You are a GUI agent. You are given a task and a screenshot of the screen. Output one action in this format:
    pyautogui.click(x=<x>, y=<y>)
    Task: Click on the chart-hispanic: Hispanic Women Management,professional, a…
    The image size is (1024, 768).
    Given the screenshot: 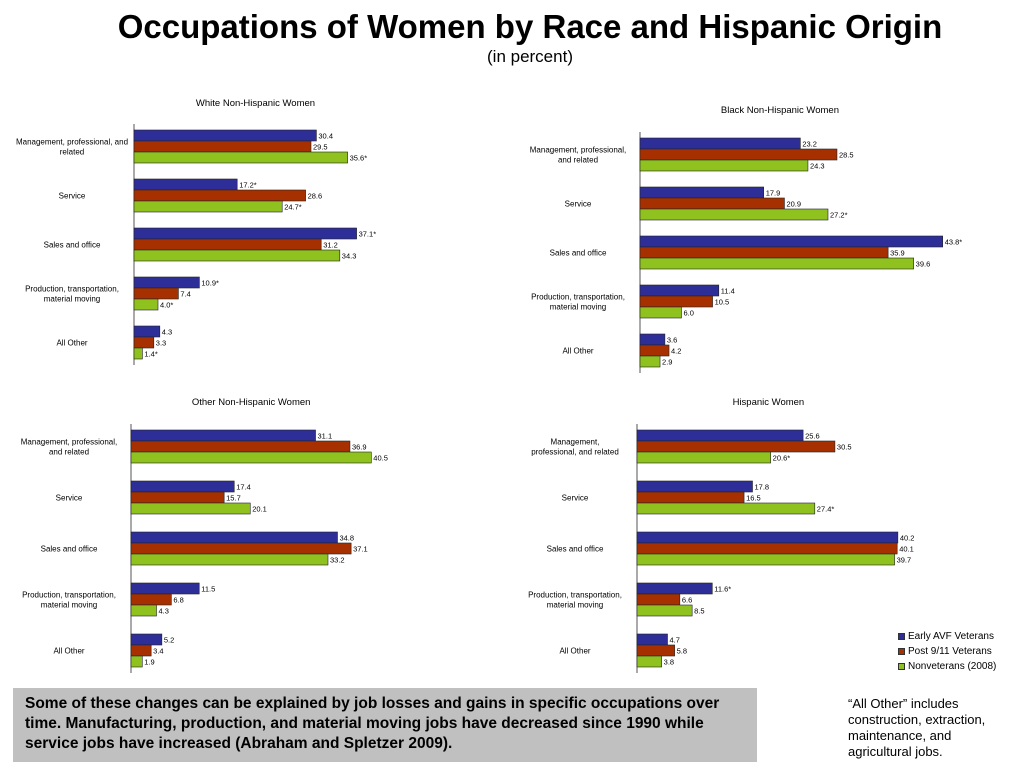 What is the action you would take?
    pyautogui.click(x=721, y=535)
    